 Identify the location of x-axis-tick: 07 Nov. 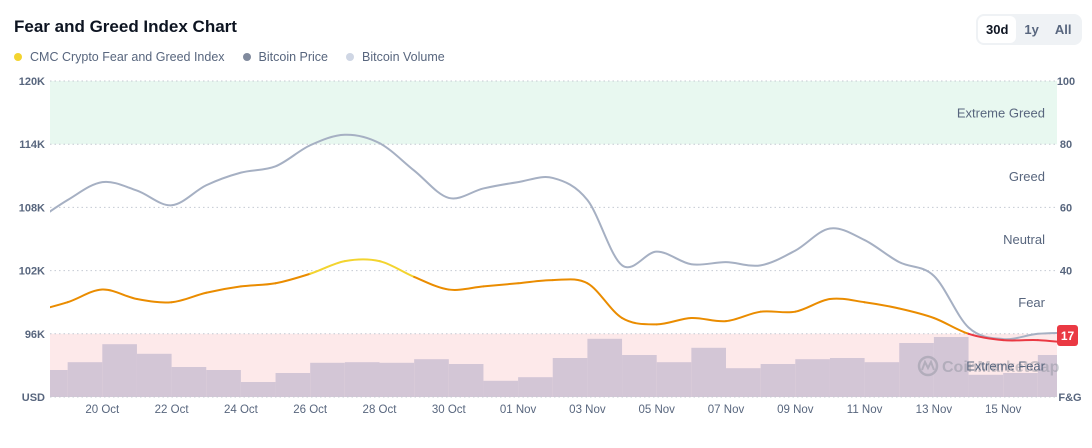
(726, 410).